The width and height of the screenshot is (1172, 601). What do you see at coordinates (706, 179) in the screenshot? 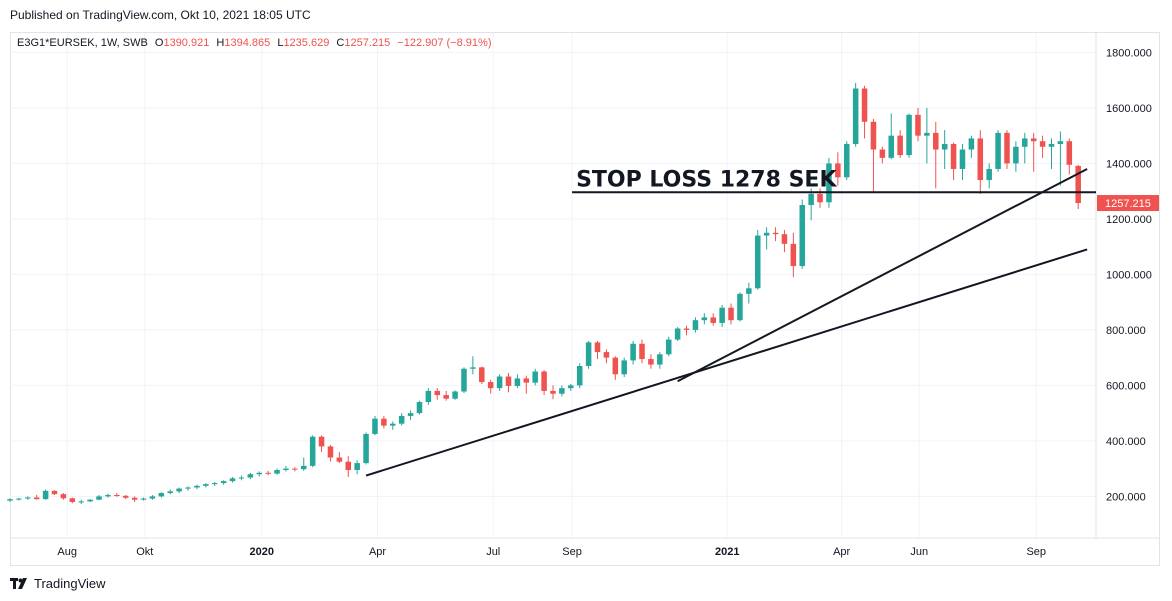
I see `stop-loss-annotation: STOP LOSS 1278 SEK` at bounding box center [706, 179].